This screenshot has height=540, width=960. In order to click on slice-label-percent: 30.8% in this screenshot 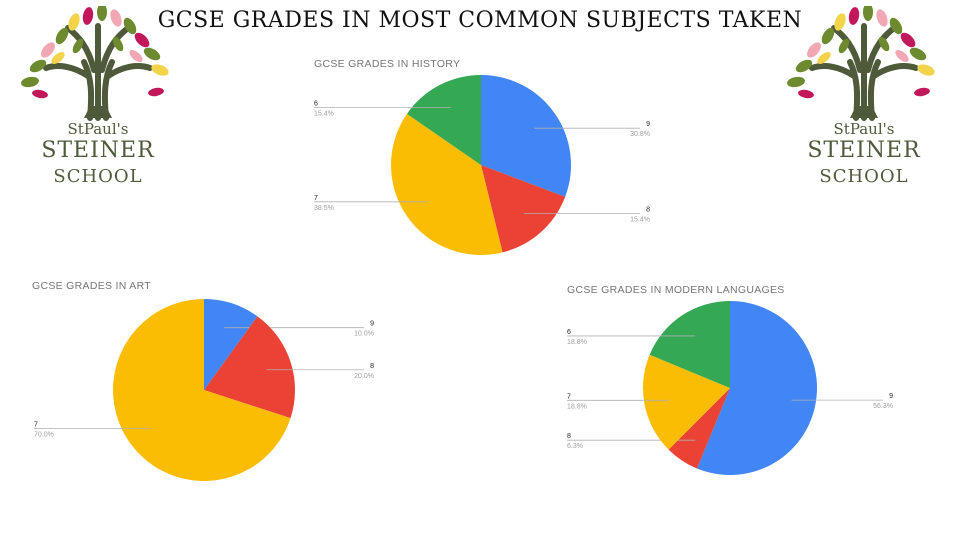, I will do `click(640, 134)`.